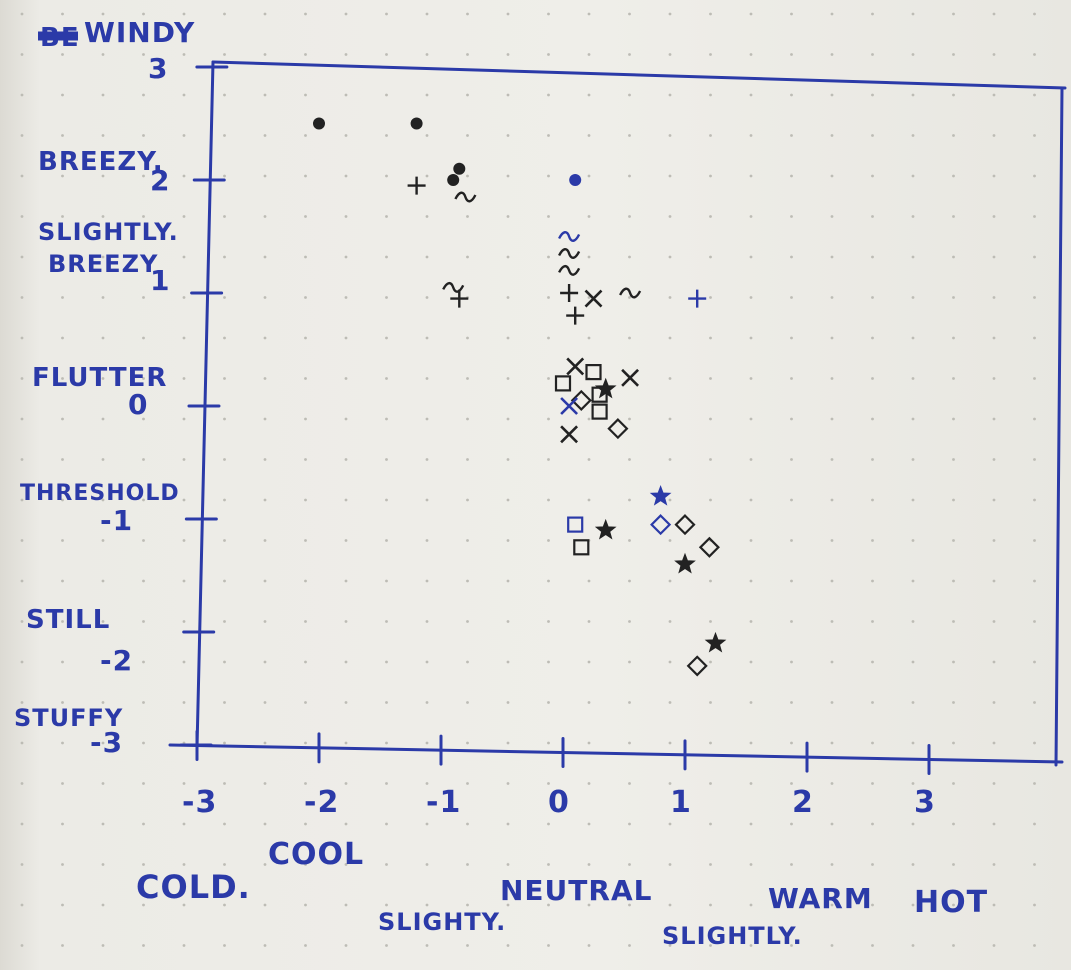 The width and height of the screenshot is (1071, 970). Describe the element at coordinates (575, 315) in the screenshot. I see `data-point-plus` at that location.